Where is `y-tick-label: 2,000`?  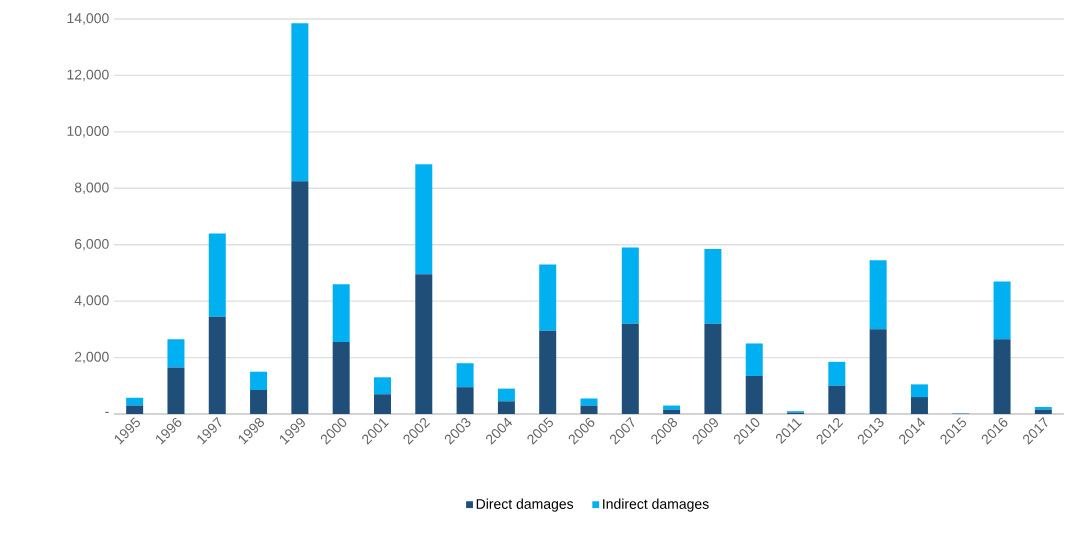 y-tick-label: 2,000 is located at coordinates (91, 357).